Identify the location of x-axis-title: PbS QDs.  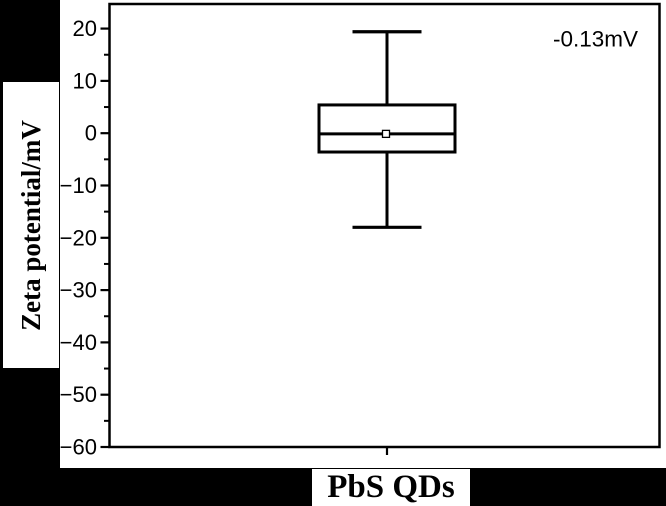
(391, 487).